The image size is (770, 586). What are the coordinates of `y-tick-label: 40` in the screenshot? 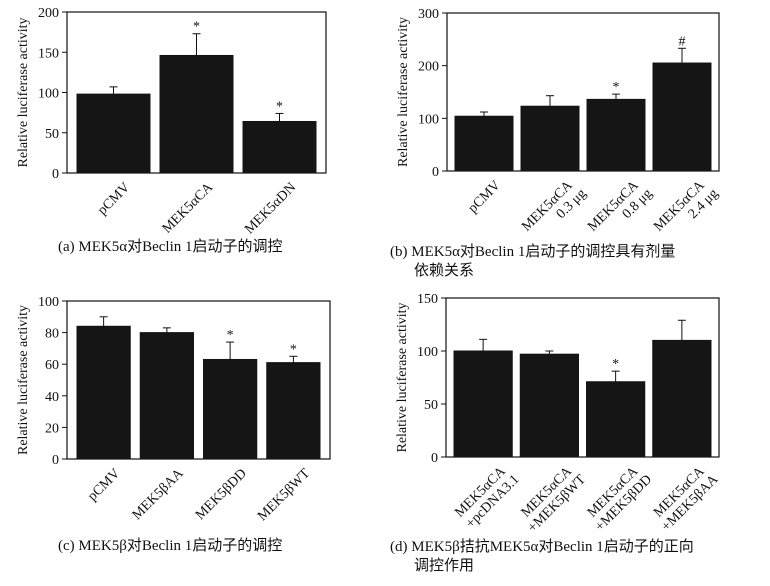 It's located at (52, 397).